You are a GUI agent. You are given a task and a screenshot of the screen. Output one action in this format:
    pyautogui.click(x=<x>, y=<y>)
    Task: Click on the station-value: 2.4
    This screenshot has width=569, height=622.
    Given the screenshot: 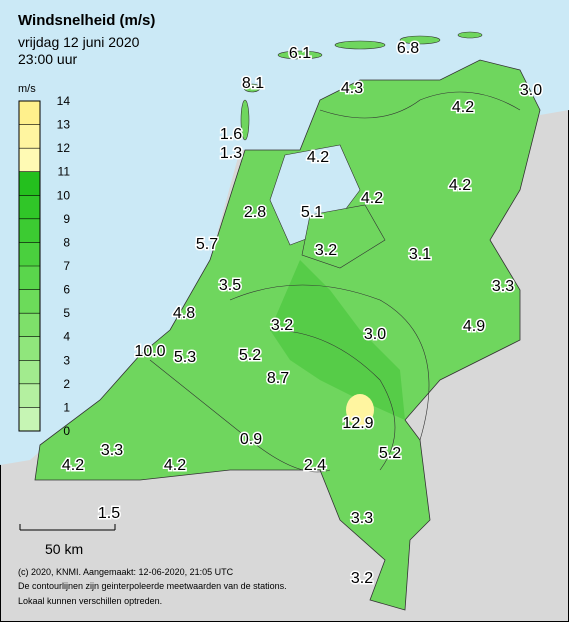 What is the action you would take?
    pyautogui.click(x=315, y=465)
    